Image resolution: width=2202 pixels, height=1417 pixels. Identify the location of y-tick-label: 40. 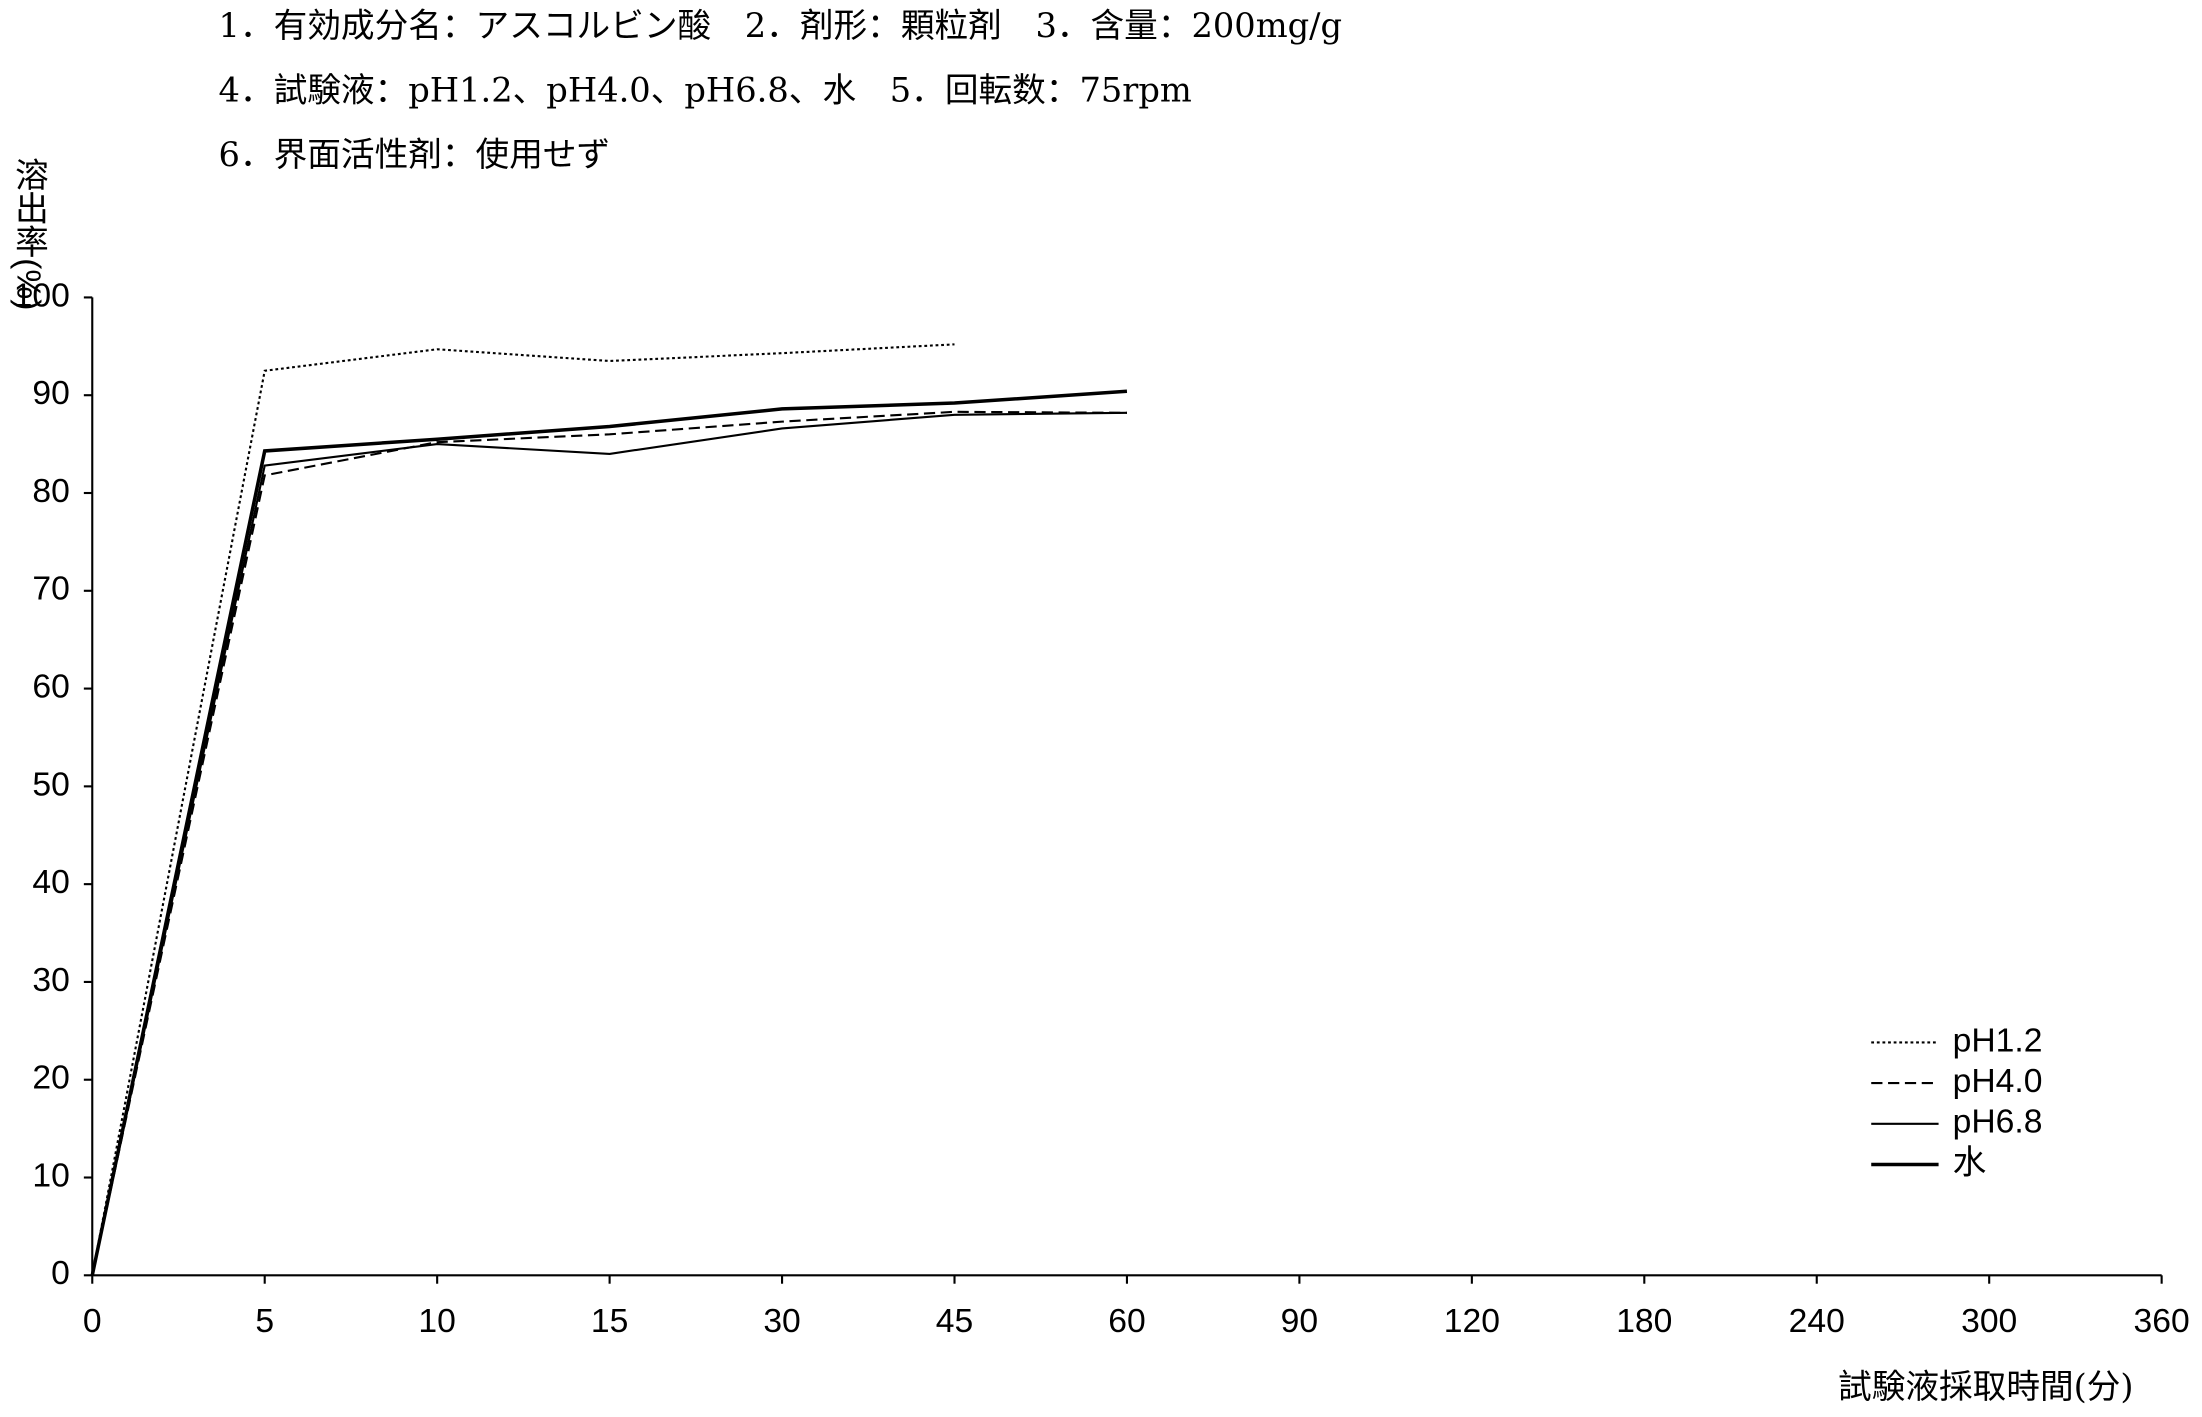
(50, 882).